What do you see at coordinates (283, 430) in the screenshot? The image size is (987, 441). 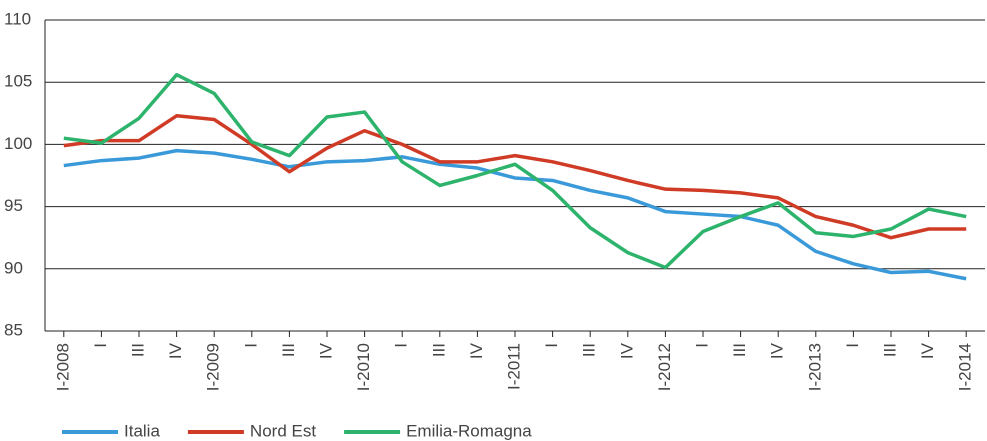 I see `legend-label: Nord Est` at bounding box center [283, 430].